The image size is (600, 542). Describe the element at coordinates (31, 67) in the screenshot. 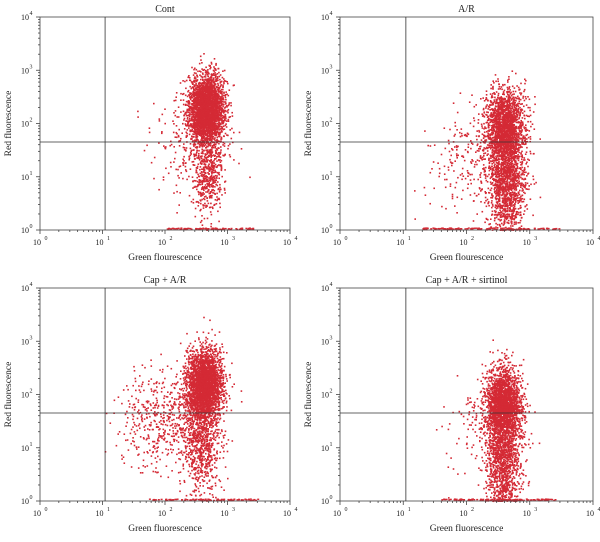

I see `y-tick-exponent: 3` at that location.